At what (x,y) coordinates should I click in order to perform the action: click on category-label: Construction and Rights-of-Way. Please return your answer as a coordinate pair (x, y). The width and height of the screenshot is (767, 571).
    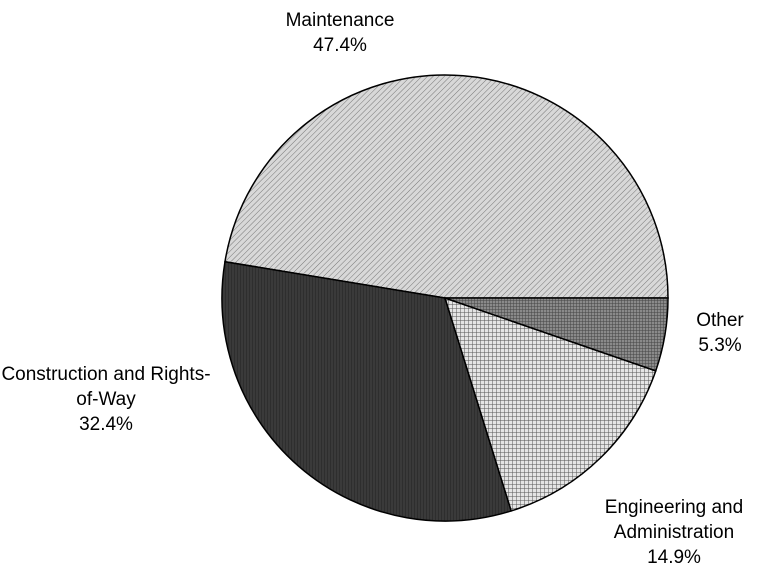
    Looking at the image, I should click on (106, 387).